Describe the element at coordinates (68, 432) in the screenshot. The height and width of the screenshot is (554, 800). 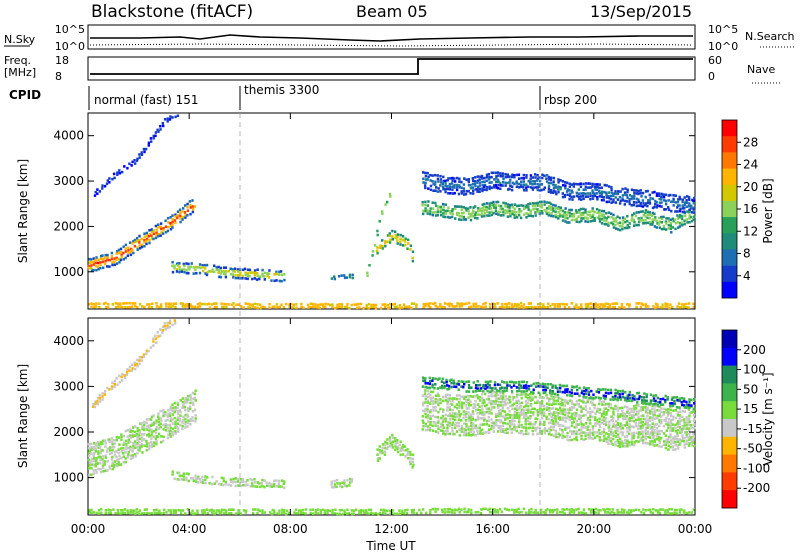
I see `velocity-y-tick-label: 2000` at that location.